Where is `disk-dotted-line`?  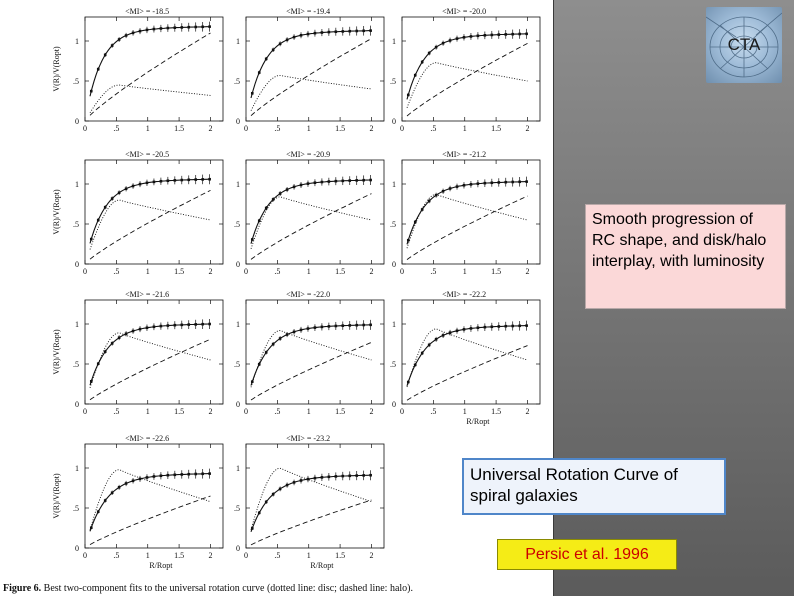
disk-dotted-line is located at coordinates (150, 500).